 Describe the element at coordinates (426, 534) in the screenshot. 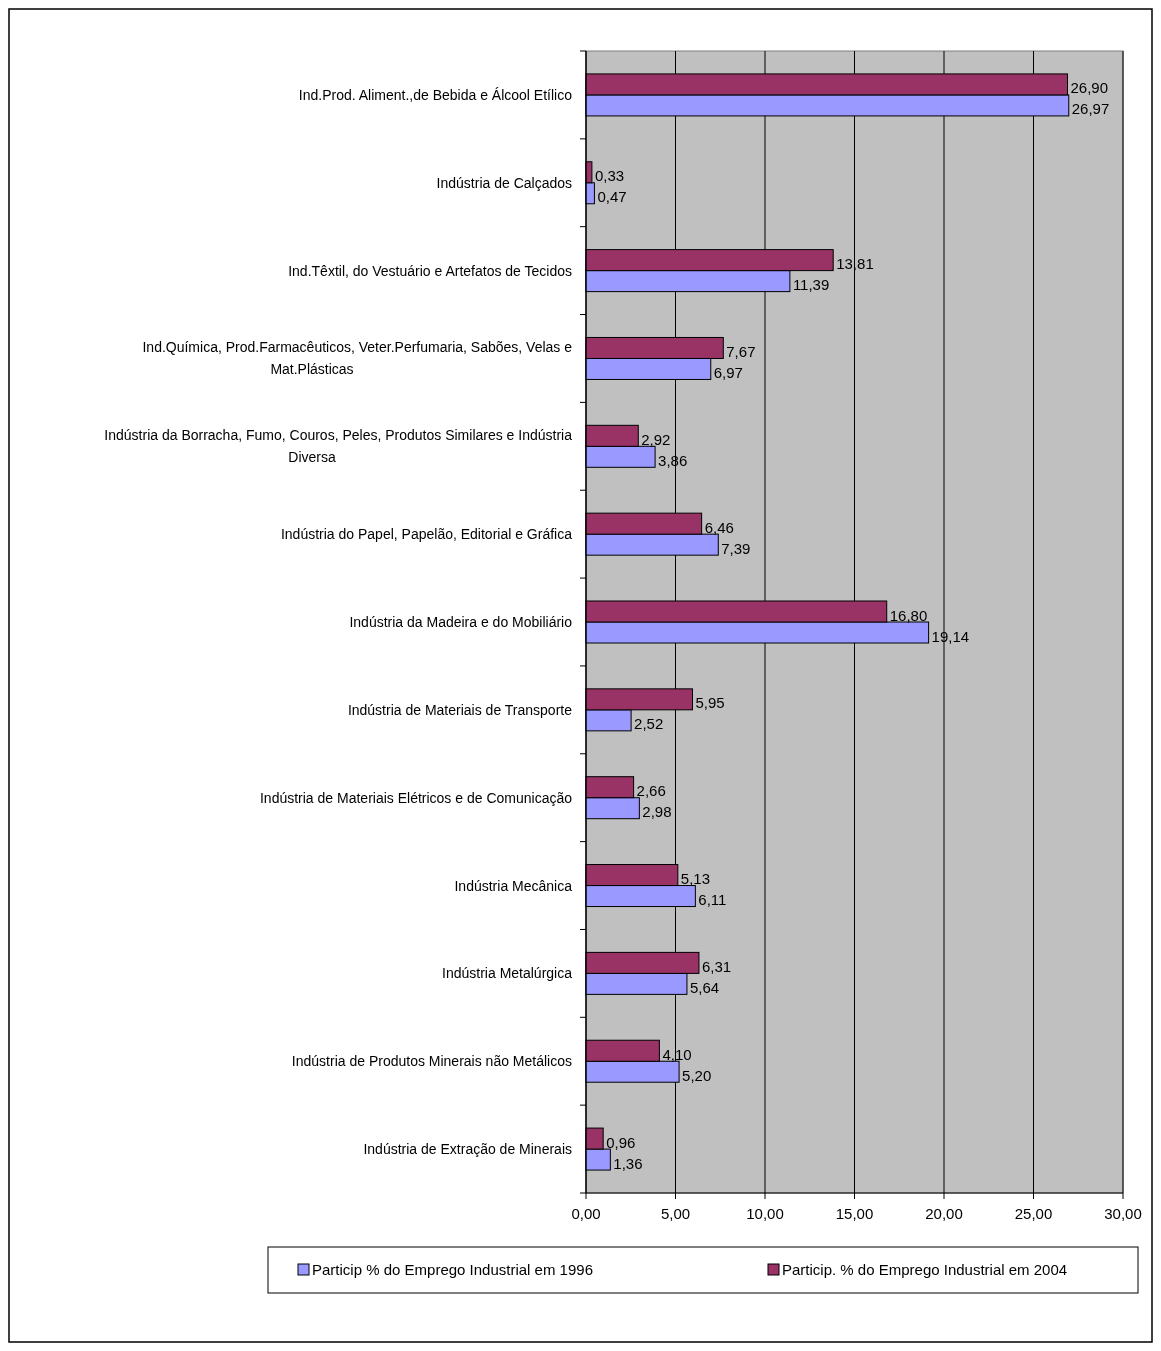

I see `y-tick-label: Indústria do Papel, Papelão, Editorial e Gráfica` at that location.